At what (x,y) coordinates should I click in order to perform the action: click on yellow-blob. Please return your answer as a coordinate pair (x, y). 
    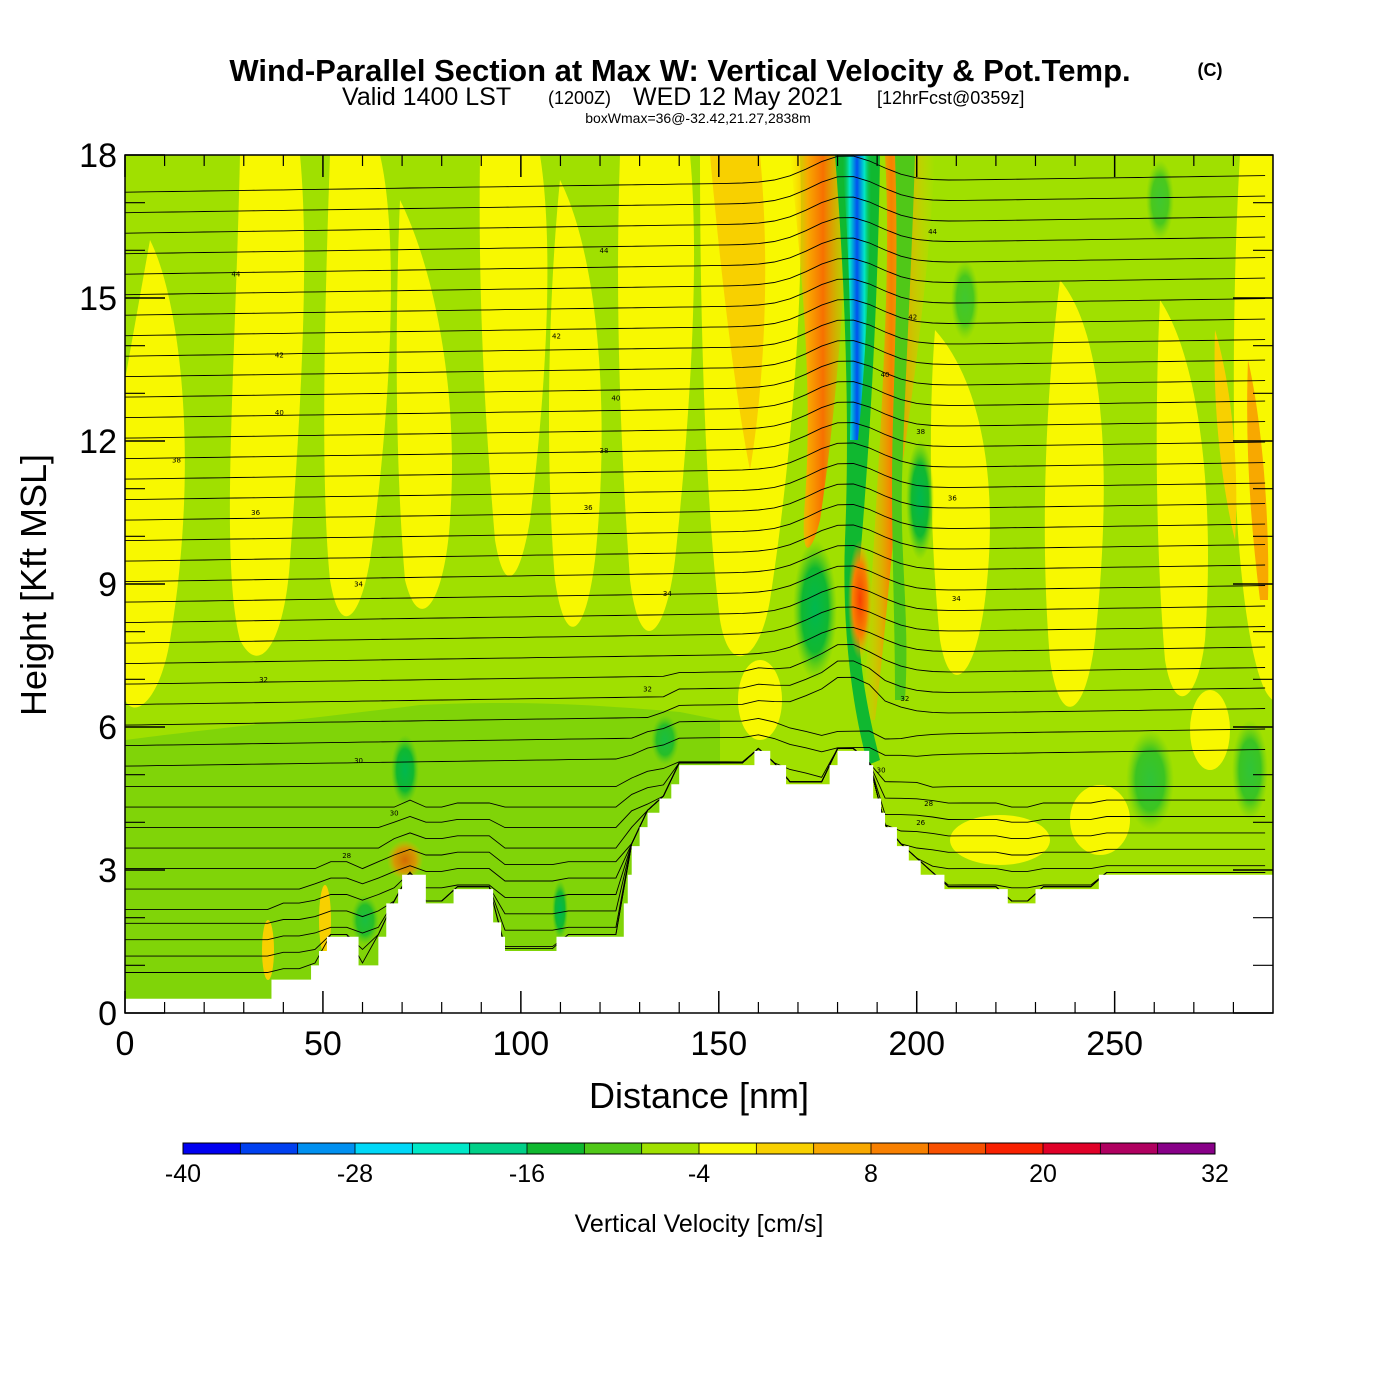
    Looking at the image, I should click on (1100, 820).